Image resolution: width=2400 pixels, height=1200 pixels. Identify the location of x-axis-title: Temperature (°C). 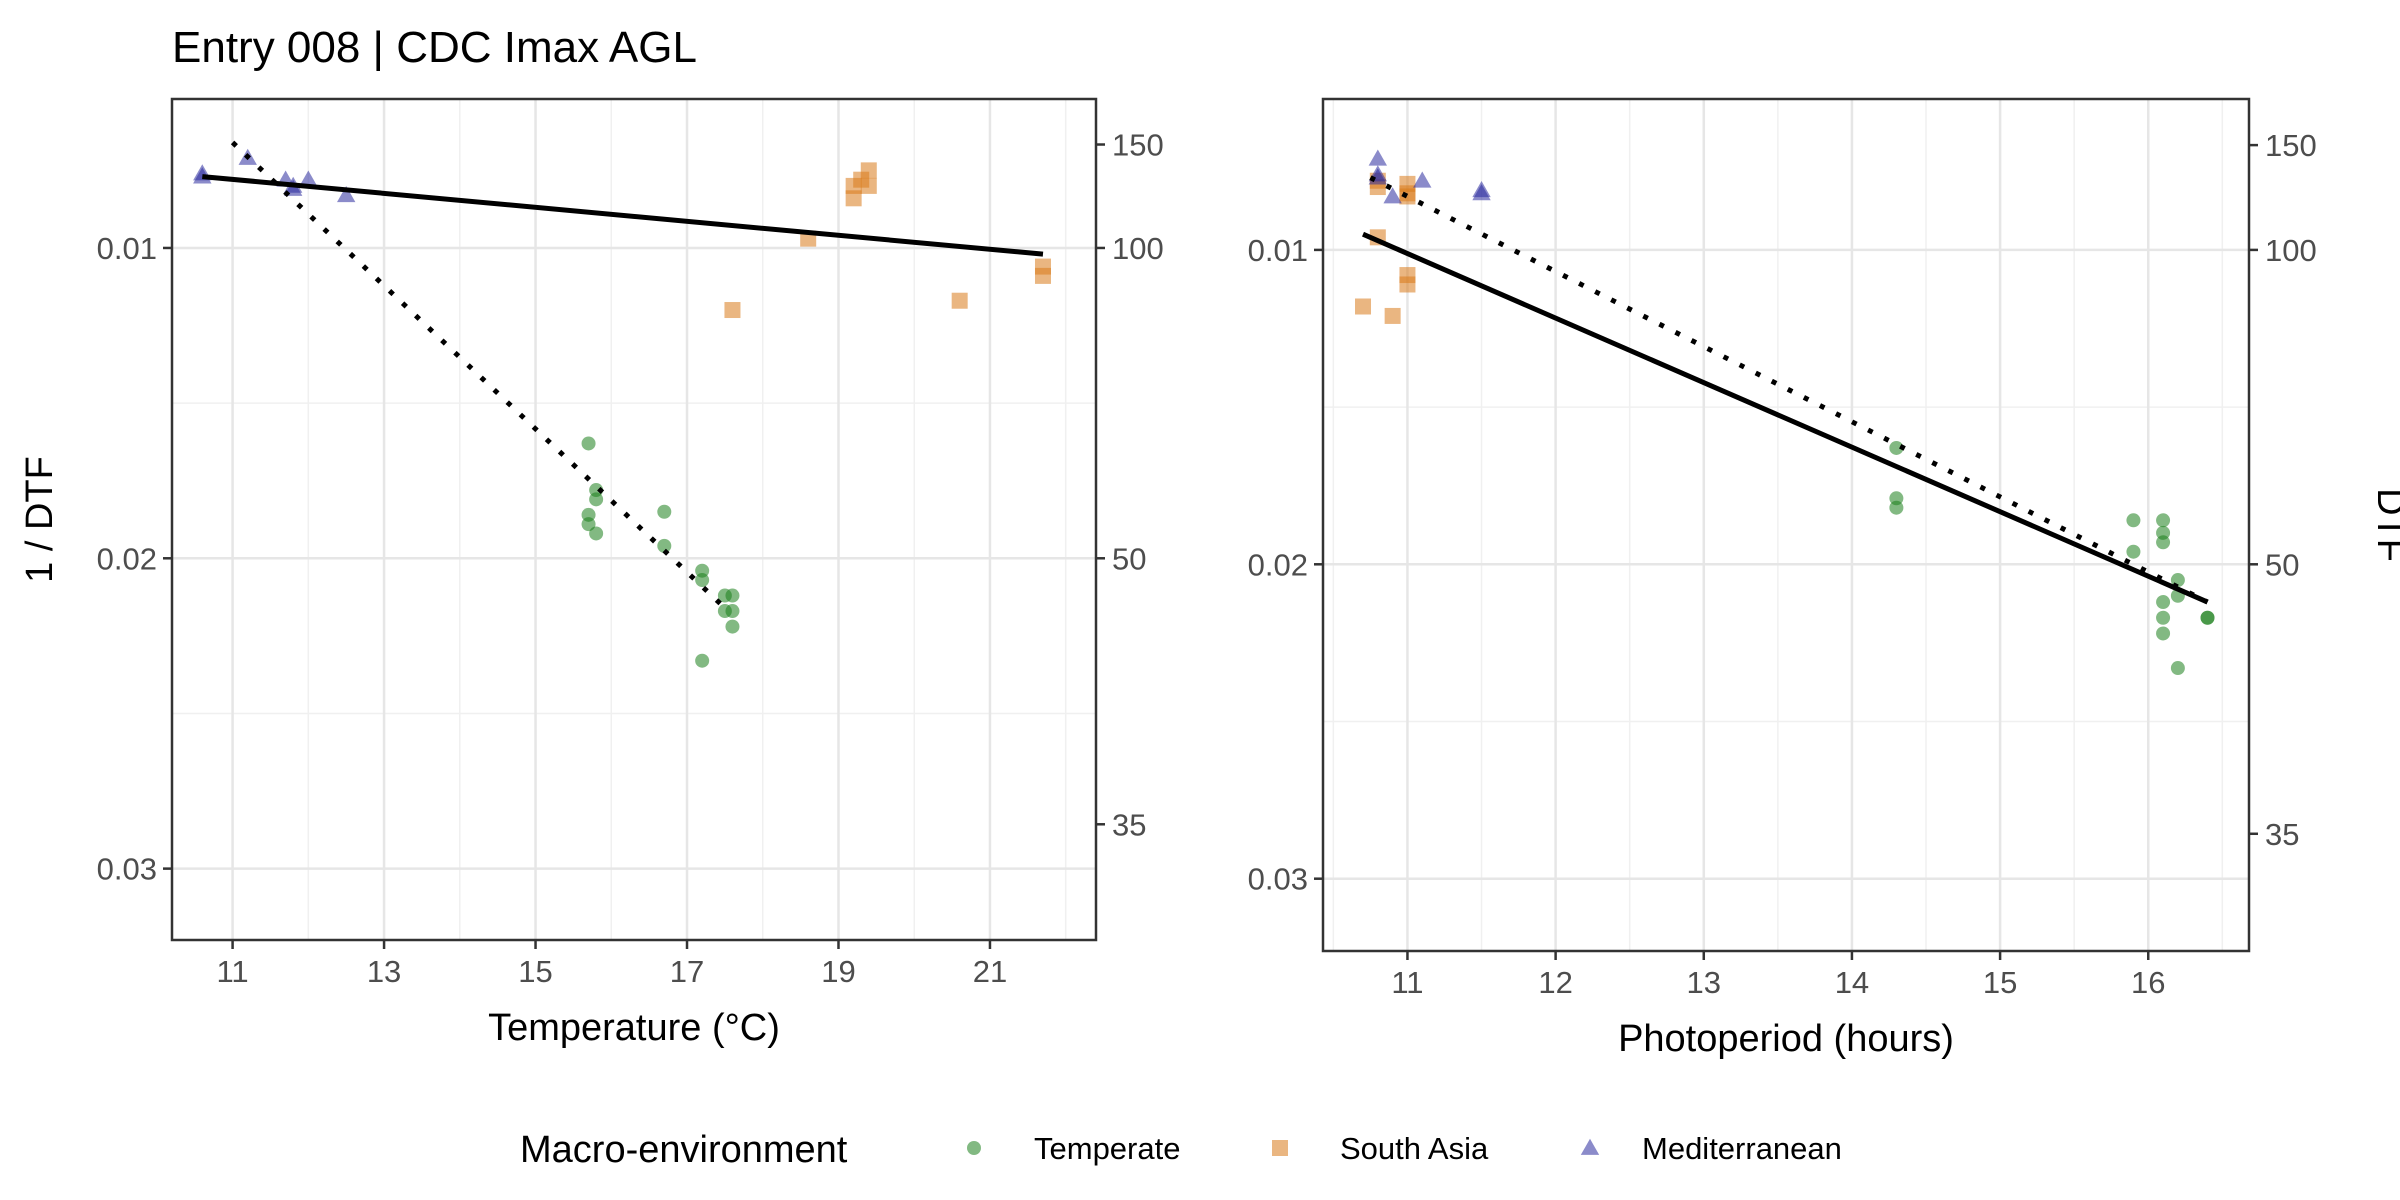
(634, 1028).